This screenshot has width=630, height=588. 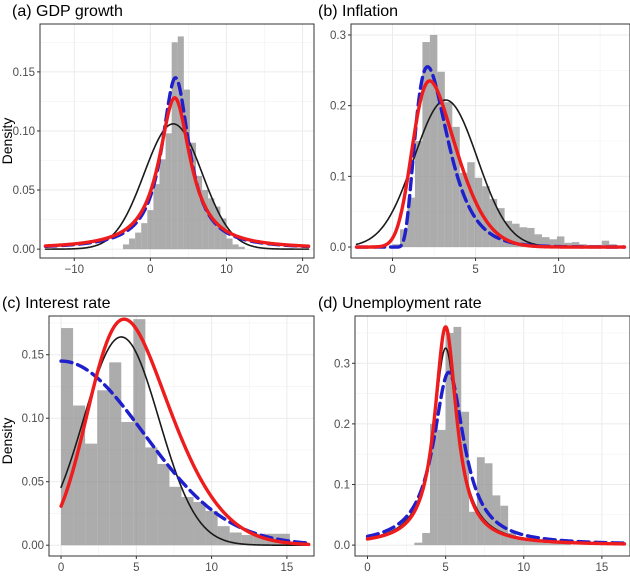 I want to click on x-tick-label: −10, so click(x=74, y=270).